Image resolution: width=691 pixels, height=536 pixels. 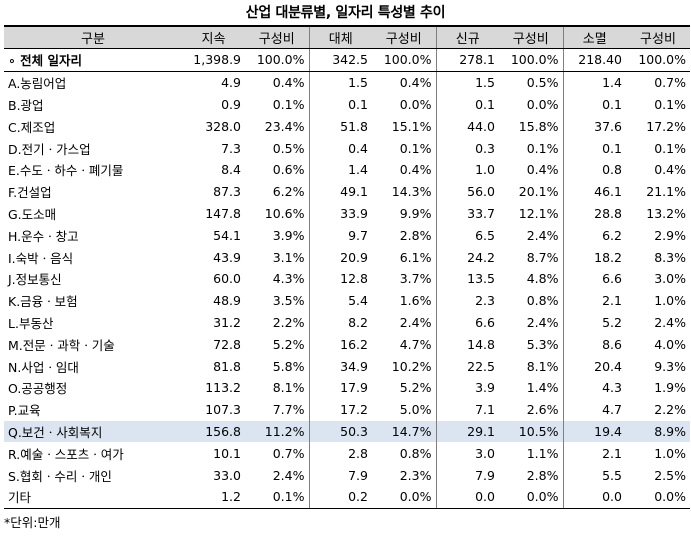 What do you see at coordinates (467, 387) in the screenshot?
I see `cell-new: 3.9` at bounding box center [467, 387].